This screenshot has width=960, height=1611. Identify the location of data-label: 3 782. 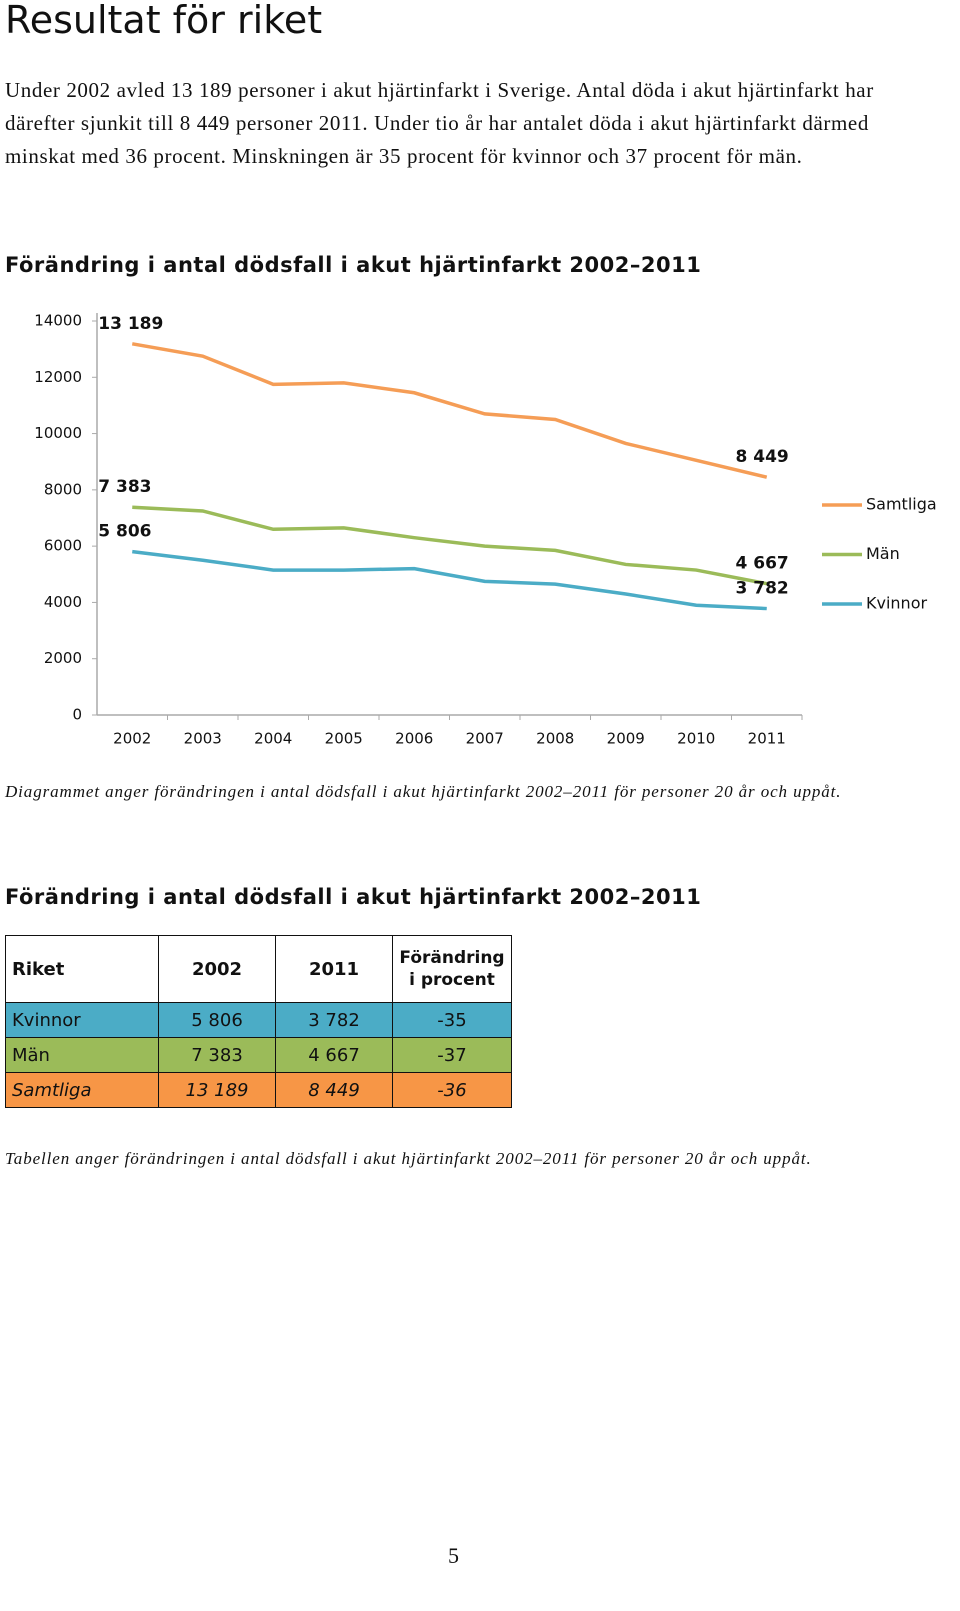
(762, 589).